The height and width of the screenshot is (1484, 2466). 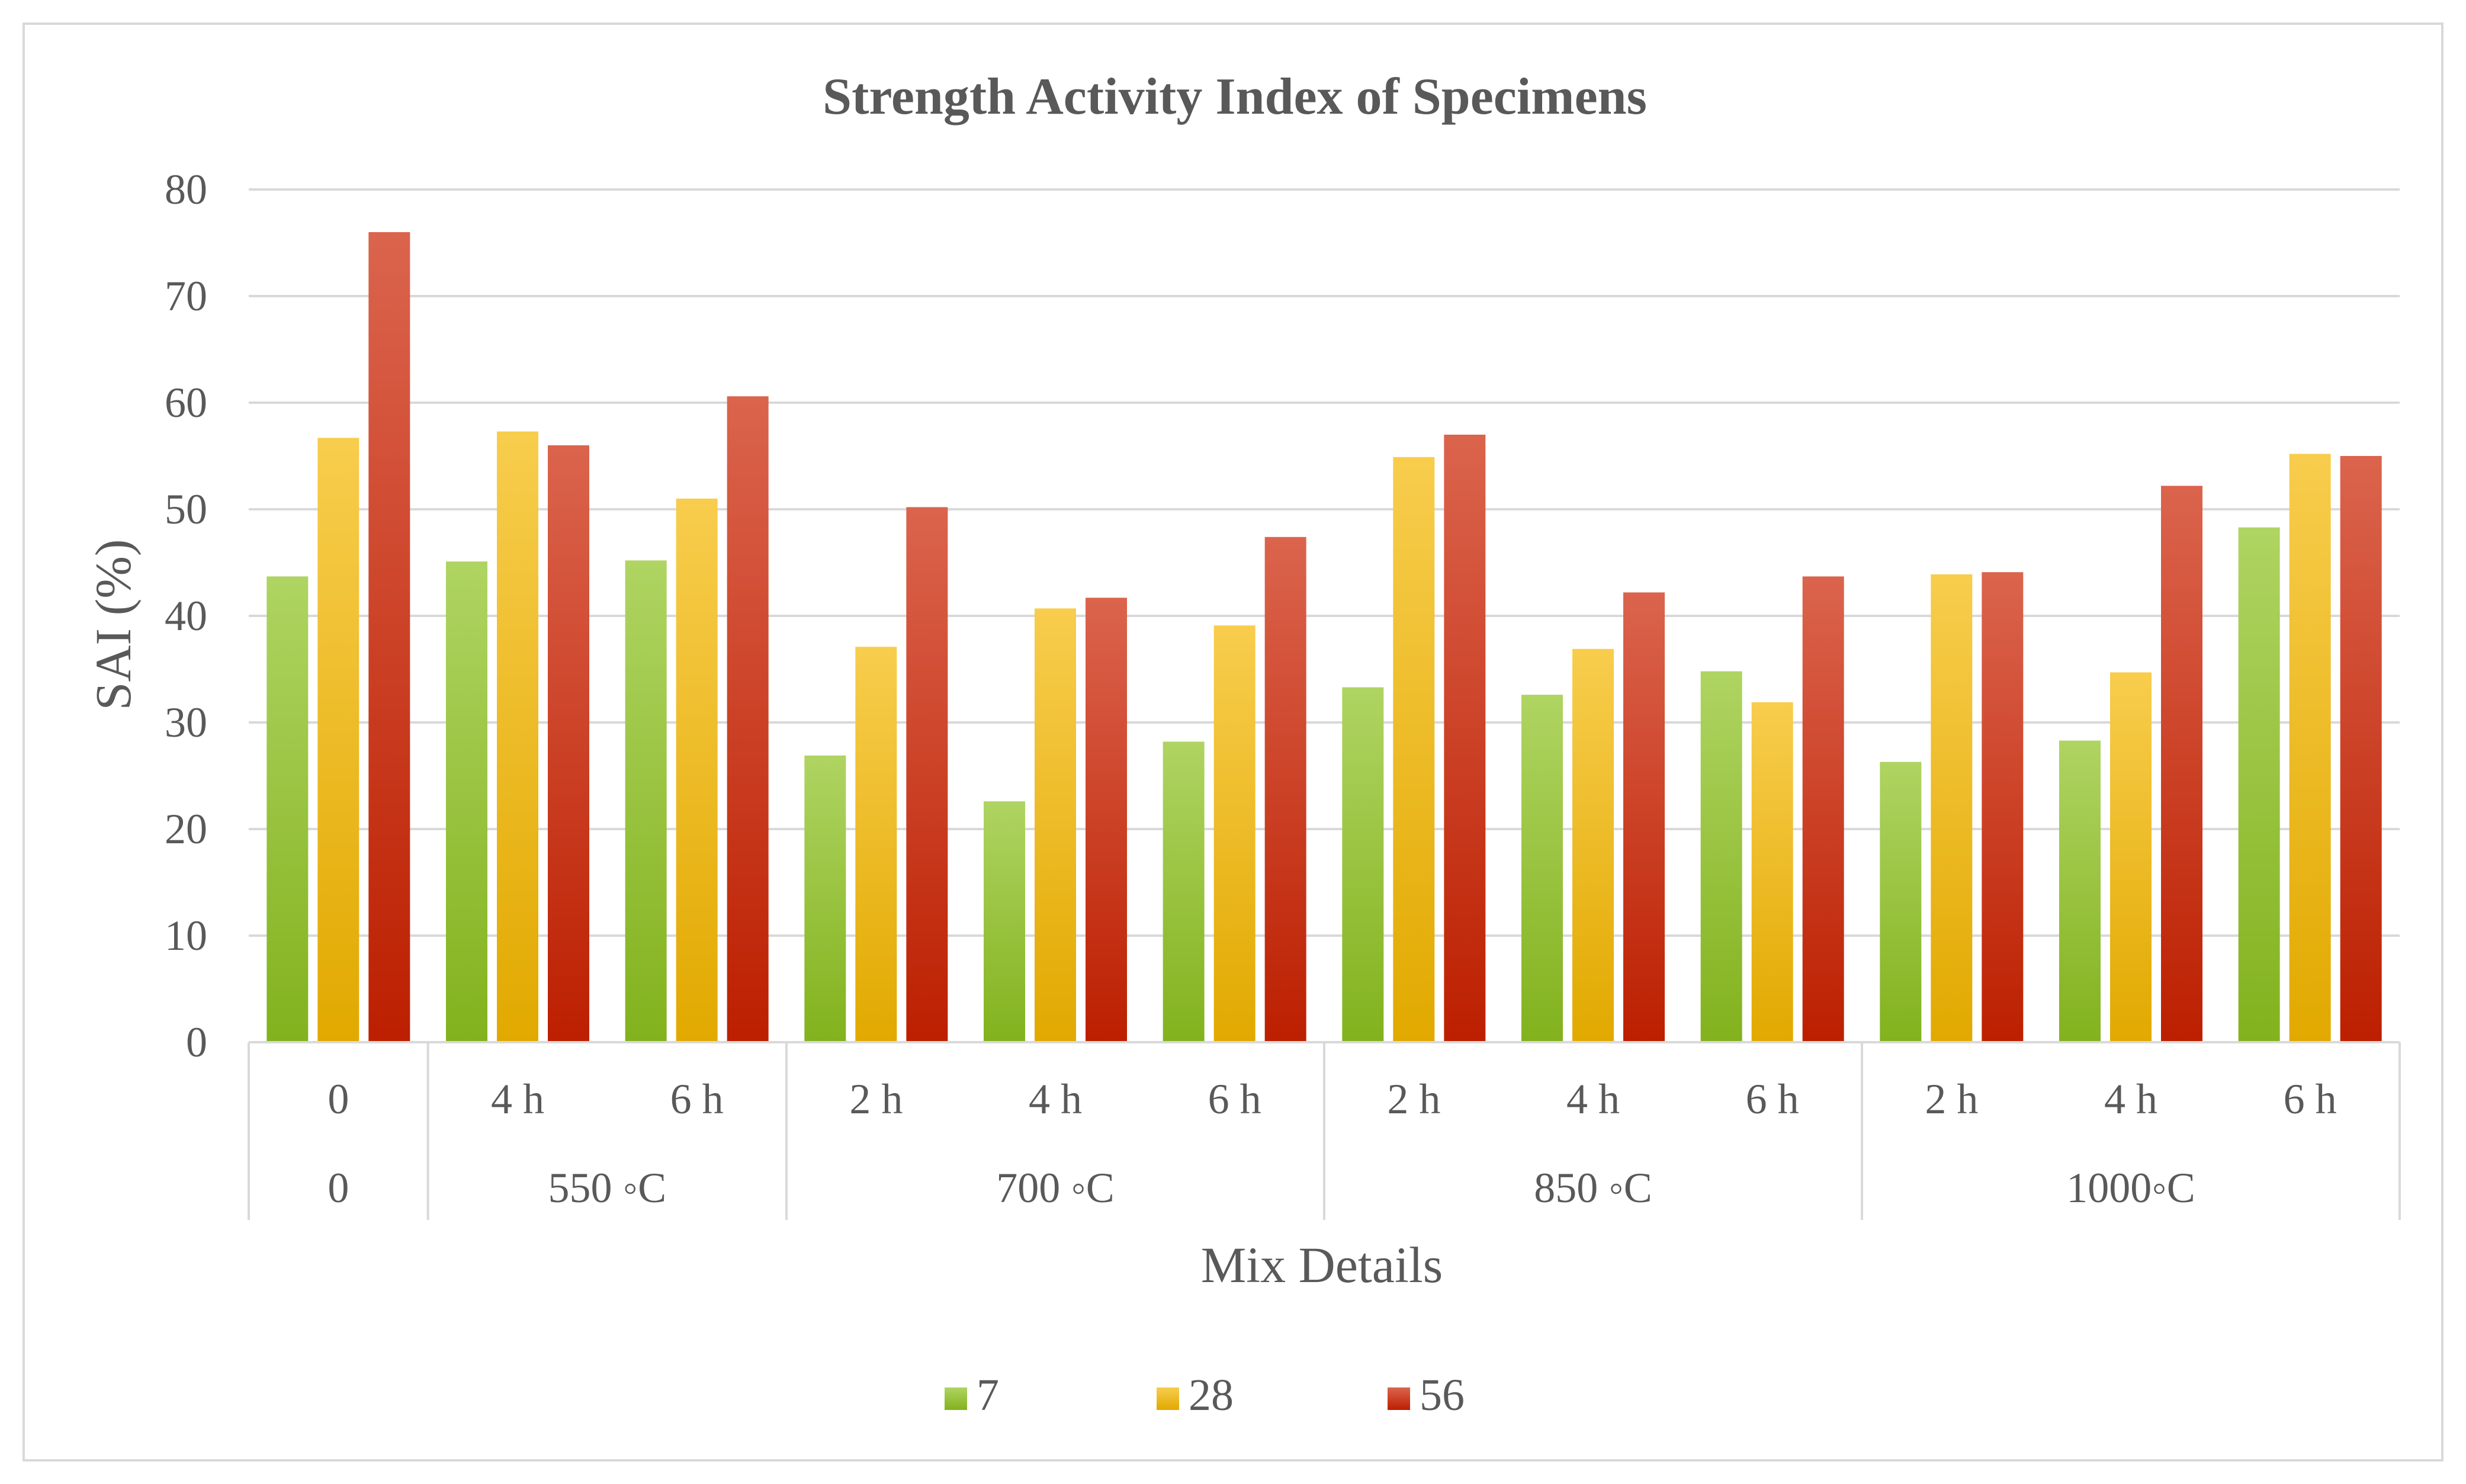 I want to click on chart-title: Strength Activity Index of Specimens, so click(x=1235, y=97).